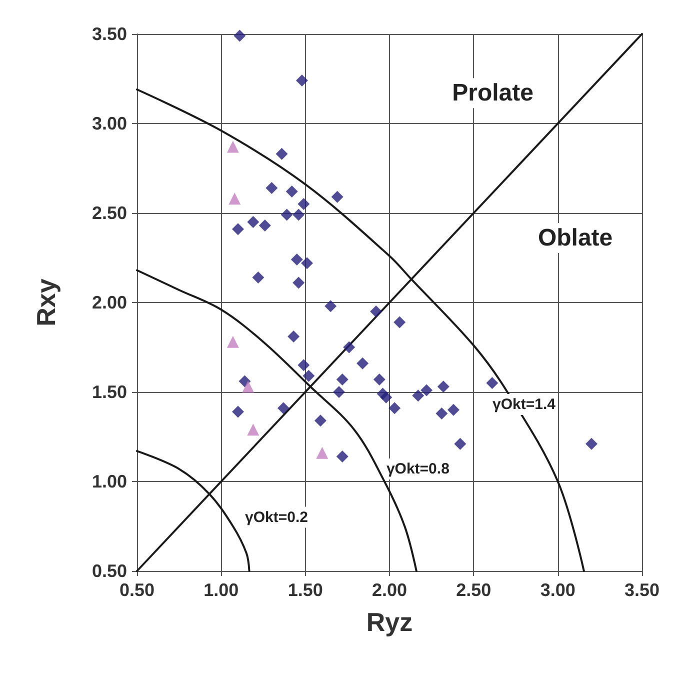  Describe the element at coordinates (305, 590) in the screenshot. I see `x-tick-label: 1.50` at that location.